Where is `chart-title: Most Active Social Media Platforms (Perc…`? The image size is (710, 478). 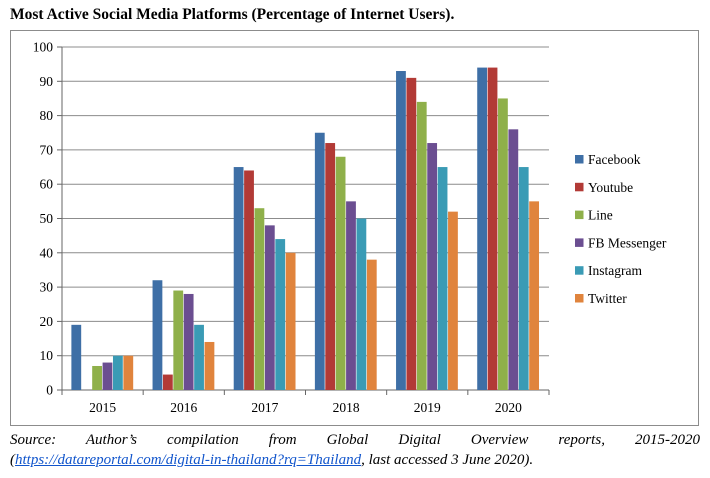 chart-title: Most Active Social Media Platforms (Perc… is located at coordinates (232, 14).